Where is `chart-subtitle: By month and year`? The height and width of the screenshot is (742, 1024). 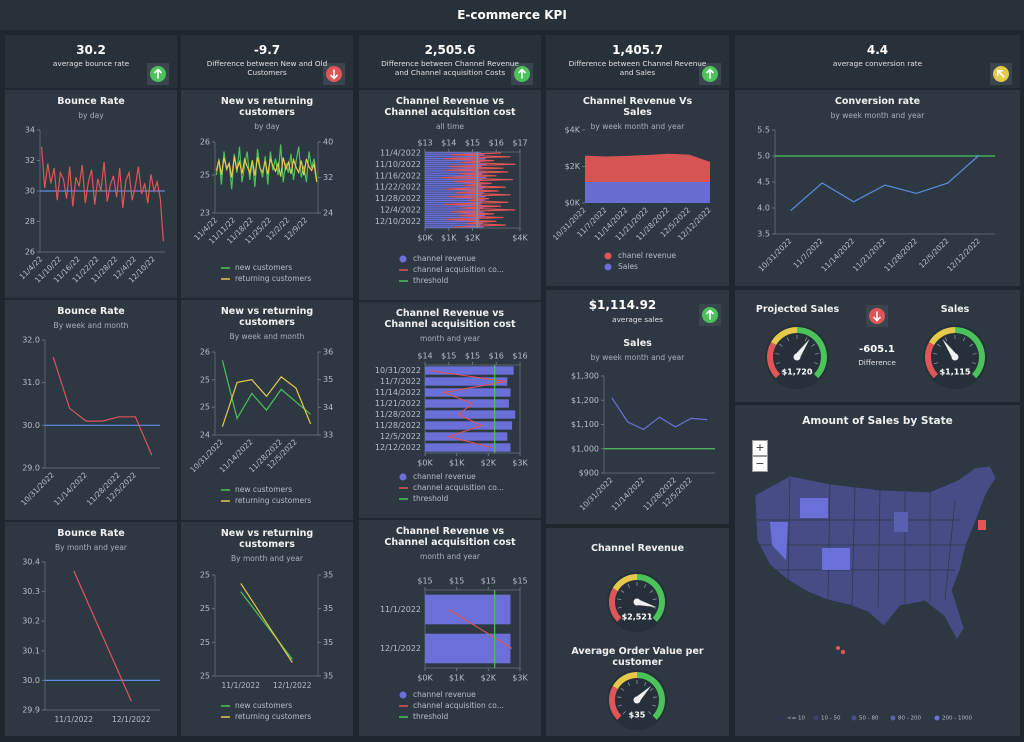 chart-subtitle: By month and year is located at coordinates (267, 558).